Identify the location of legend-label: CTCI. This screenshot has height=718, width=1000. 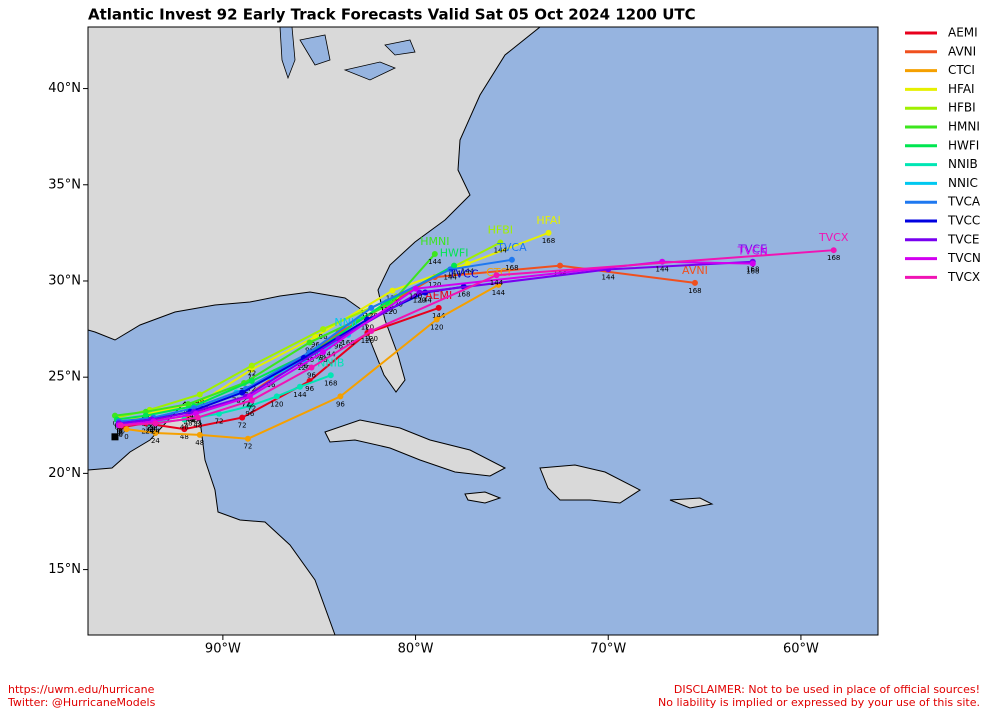
(961, 70).